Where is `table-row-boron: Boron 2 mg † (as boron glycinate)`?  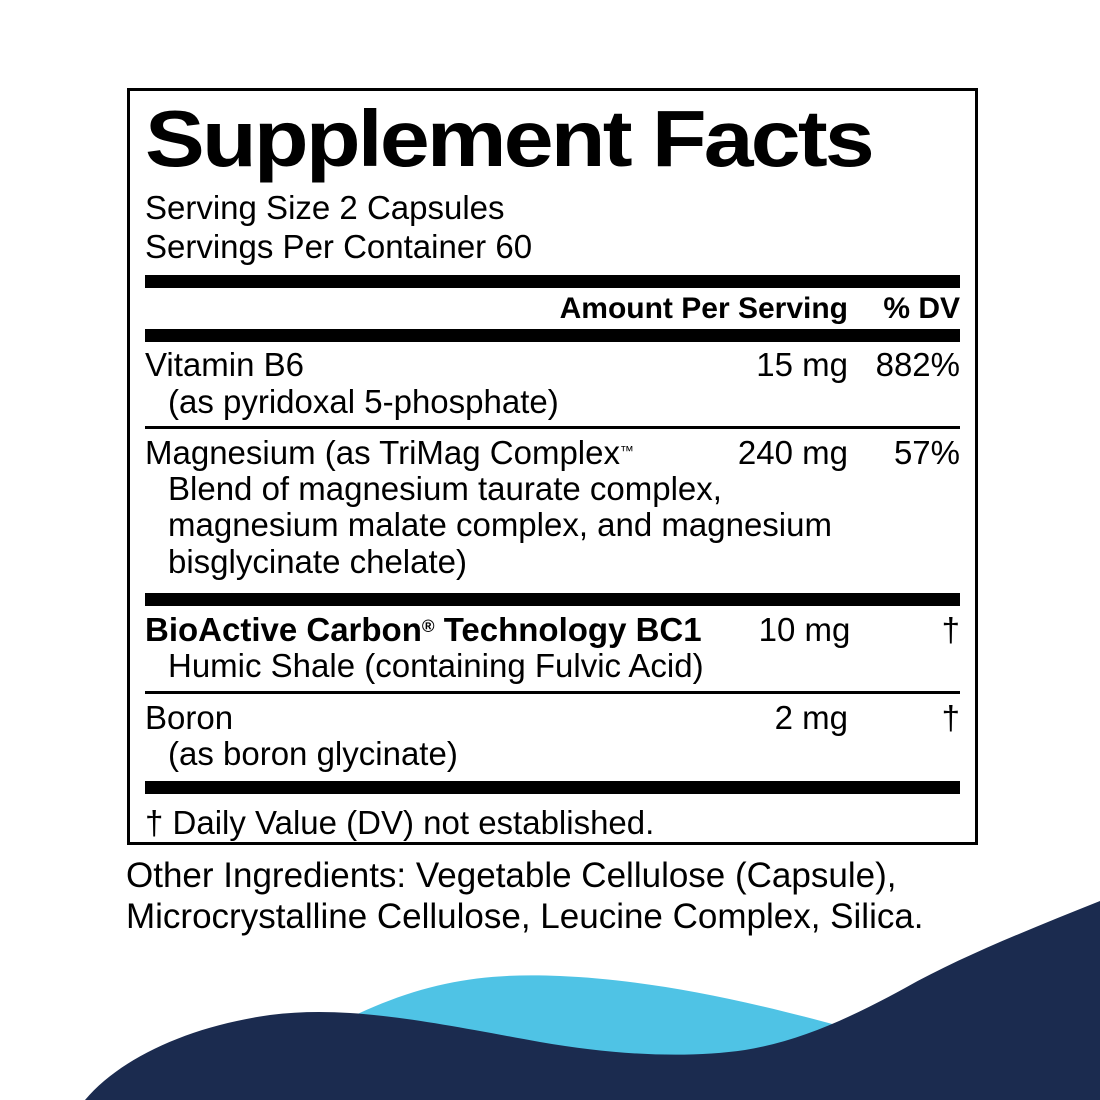
table-row-boron: Boron 2 mg † (as boron glycinate) is located at coordinates (552, 735).